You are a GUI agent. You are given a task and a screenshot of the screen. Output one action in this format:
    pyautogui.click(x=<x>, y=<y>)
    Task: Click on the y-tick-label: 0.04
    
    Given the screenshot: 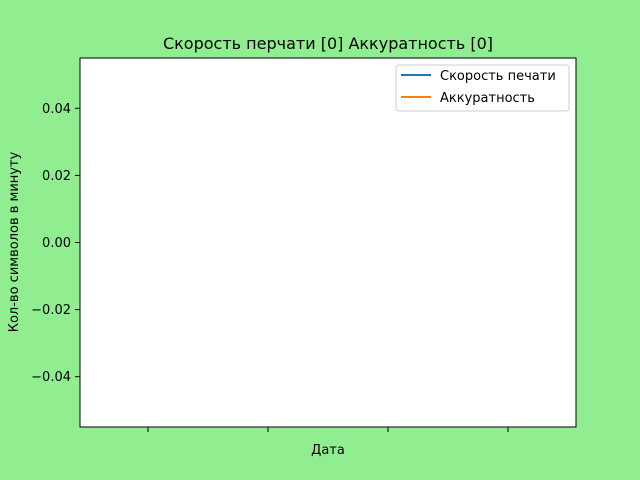 What is the action you would take?
    pyautogui.click(x=56, y=109)
    